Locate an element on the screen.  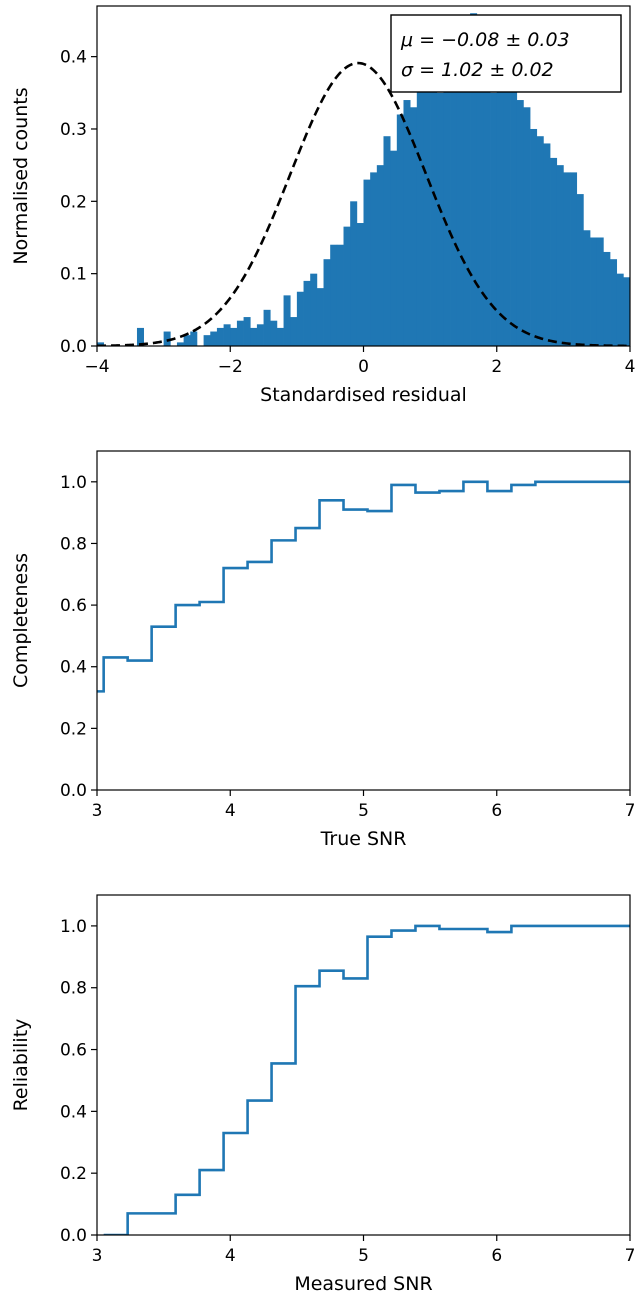
plot-area is located at coordinates (363, 586).